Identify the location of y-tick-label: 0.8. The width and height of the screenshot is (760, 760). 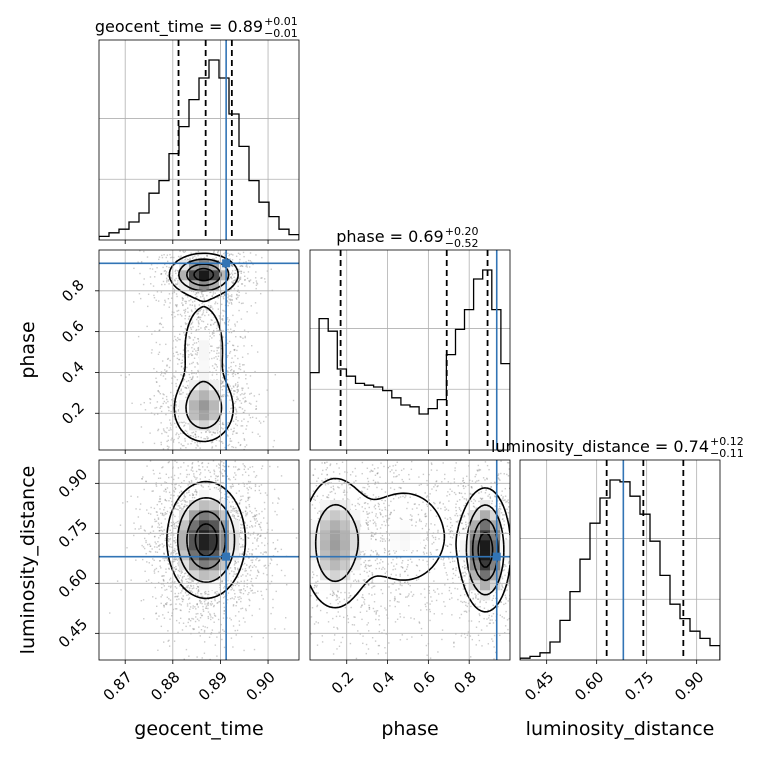
(73, 291).